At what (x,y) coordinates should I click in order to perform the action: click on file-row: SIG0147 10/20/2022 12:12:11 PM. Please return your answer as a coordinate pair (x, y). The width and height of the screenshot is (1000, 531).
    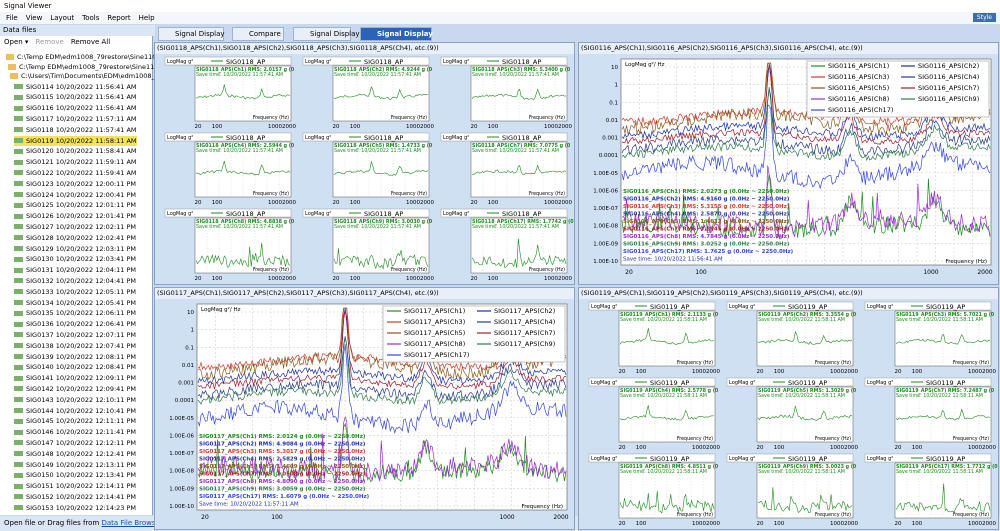
    Looking at the image, I should click on (75, 443).